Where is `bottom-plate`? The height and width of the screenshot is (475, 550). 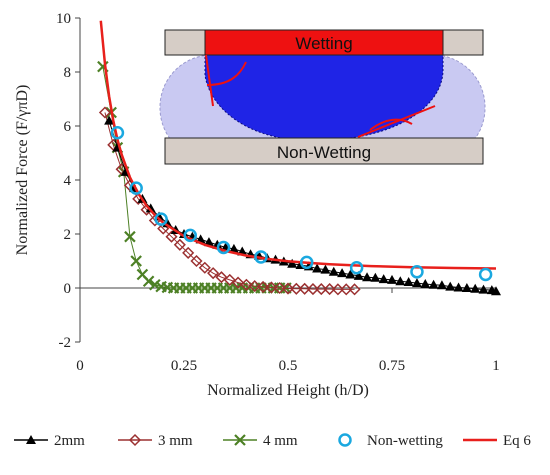 bottom-plate is located at coordinates (324, 151).